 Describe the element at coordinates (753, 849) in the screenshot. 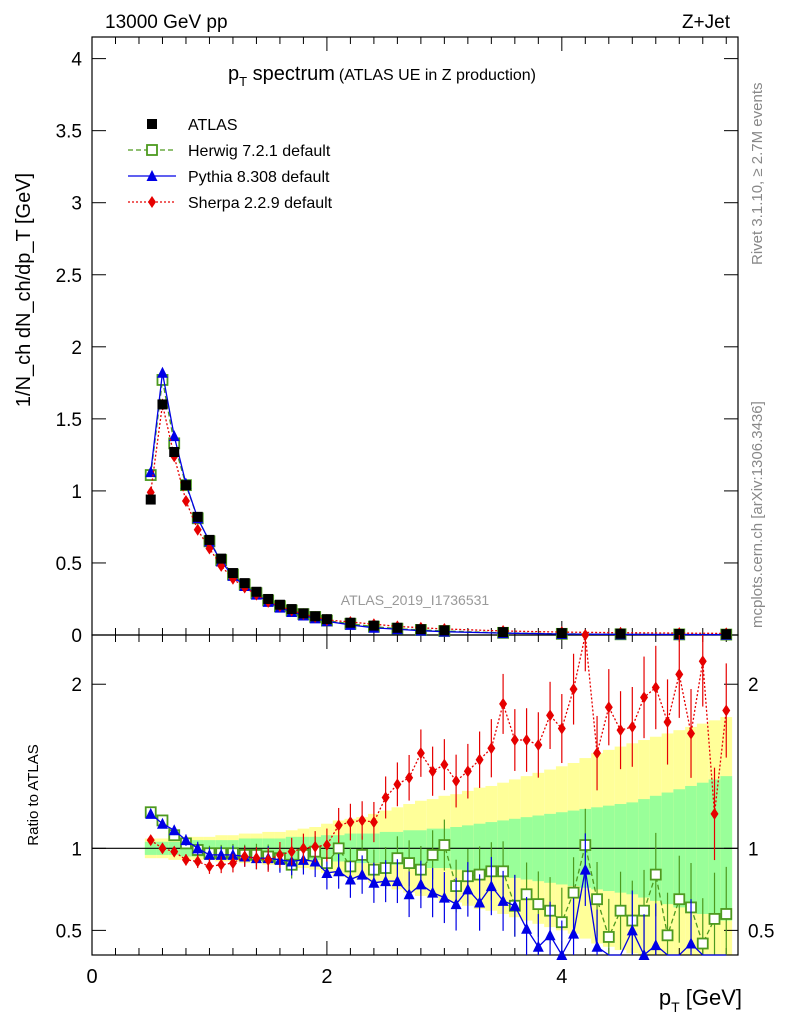

I see `ratio-ytick-label-right: 1` at that location.